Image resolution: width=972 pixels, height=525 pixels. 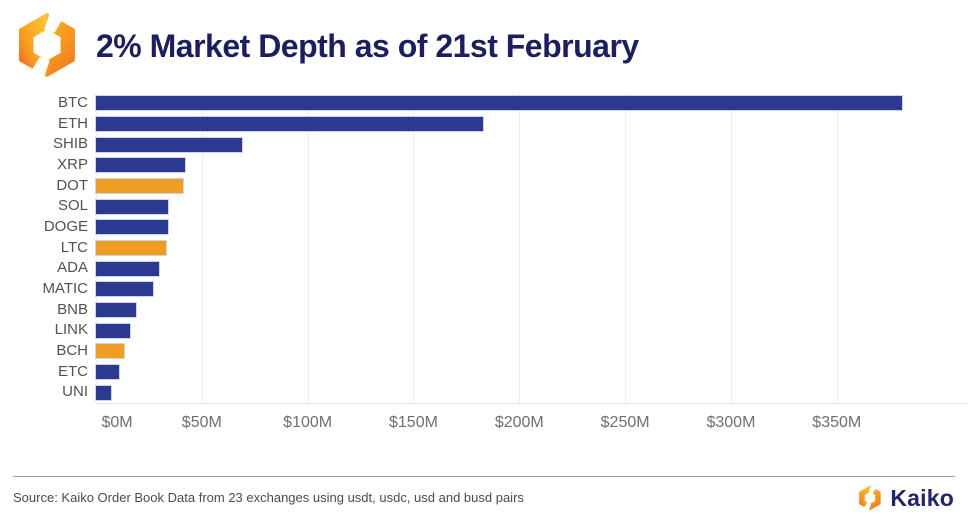 What do you see at coordinates (625, 422) in the screenshot?
I see `x-tick-label: $250M` at bounding box center [625, 422].